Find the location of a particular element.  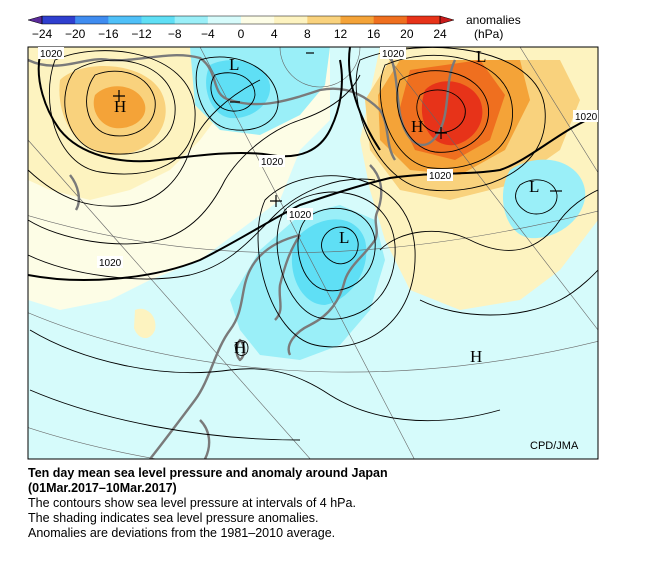

colorbar-tick-label: −8 is located at coordinates (175, 34).